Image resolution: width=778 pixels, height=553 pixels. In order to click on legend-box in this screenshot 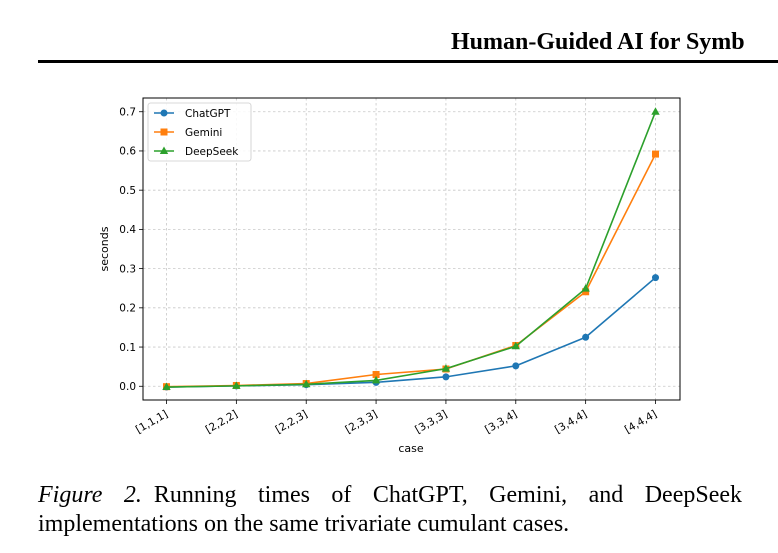, I will do `click(199, 132)`.